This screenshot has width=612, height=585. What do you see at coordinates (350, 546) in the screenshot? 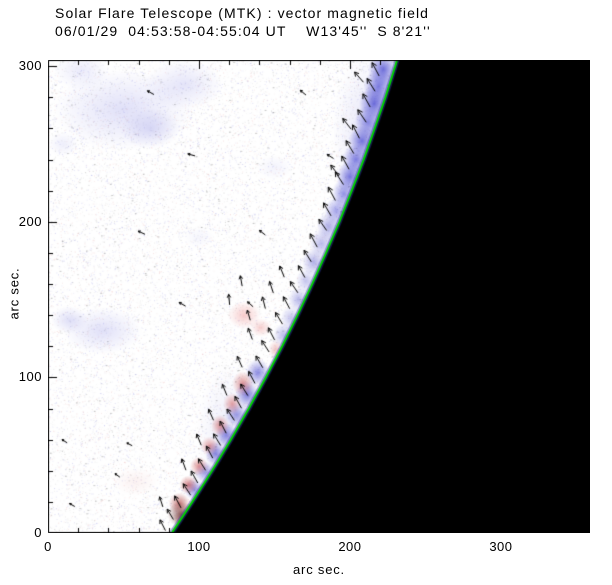
I see `x-tick-label: 200` at bounding box center [350, 546].